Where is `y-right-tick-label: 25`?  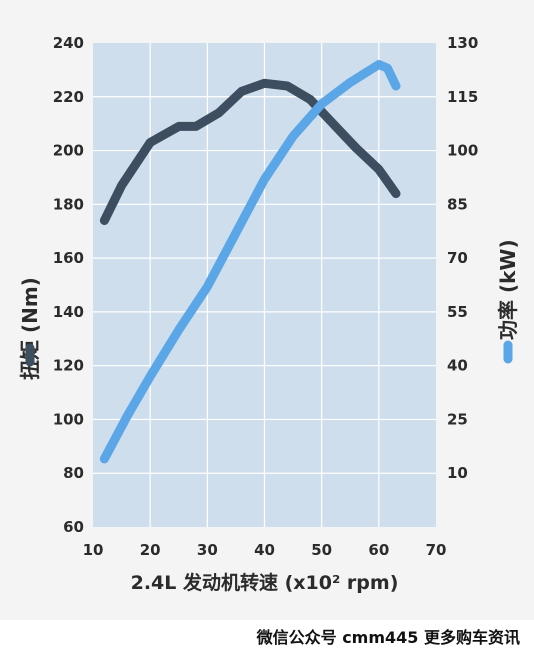 y-right-tick-label: 25 is located at coordinates (457, 419).